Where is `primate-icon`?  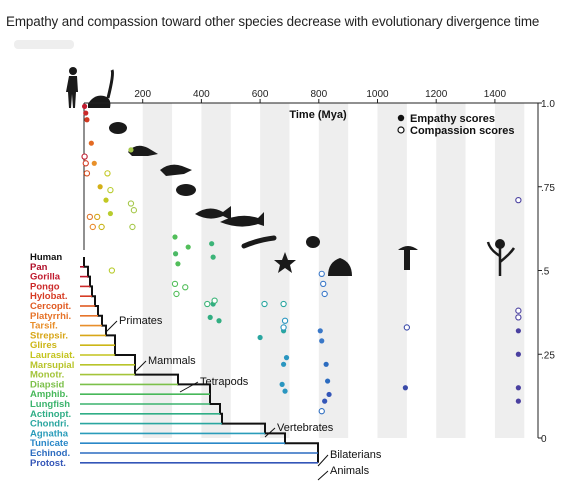
primate-icon is located at coordinates (99, 101).